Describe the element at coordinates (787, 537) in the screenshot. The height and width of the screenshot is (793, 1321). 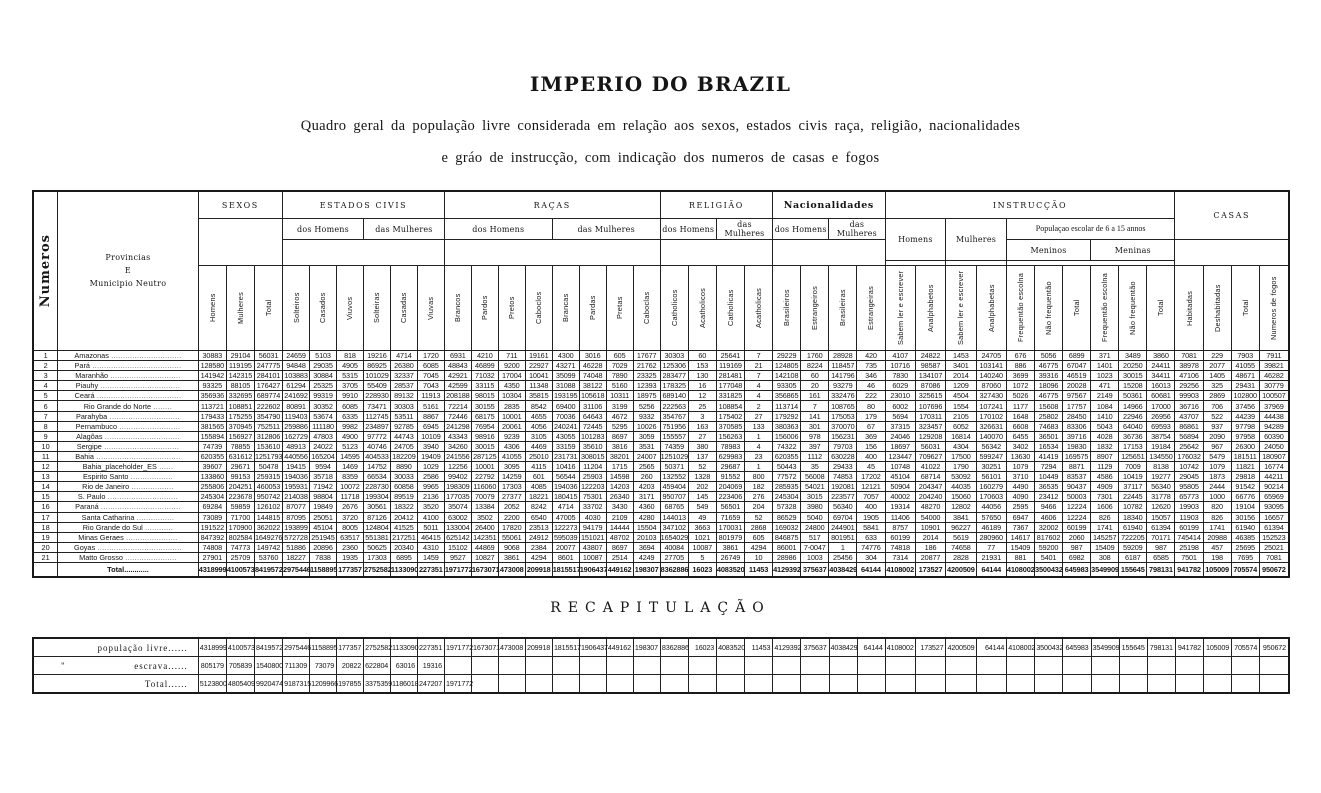
I see `data-cell: 846875` at that location.